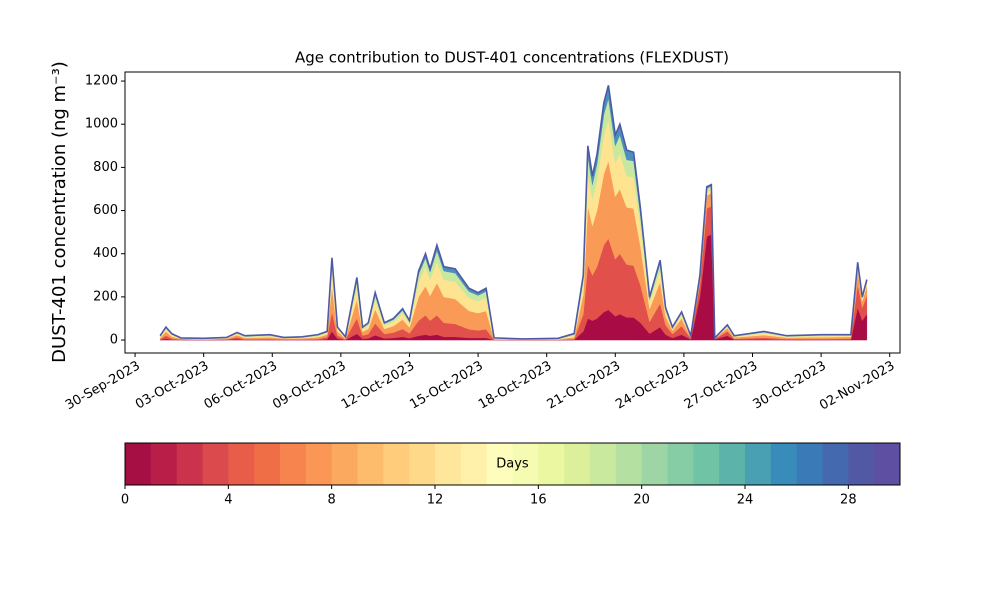 The height and width of the screenshot is (600, 1000). I want to click on x-tick-label: 30-Sep-2023, so click(103, 386).